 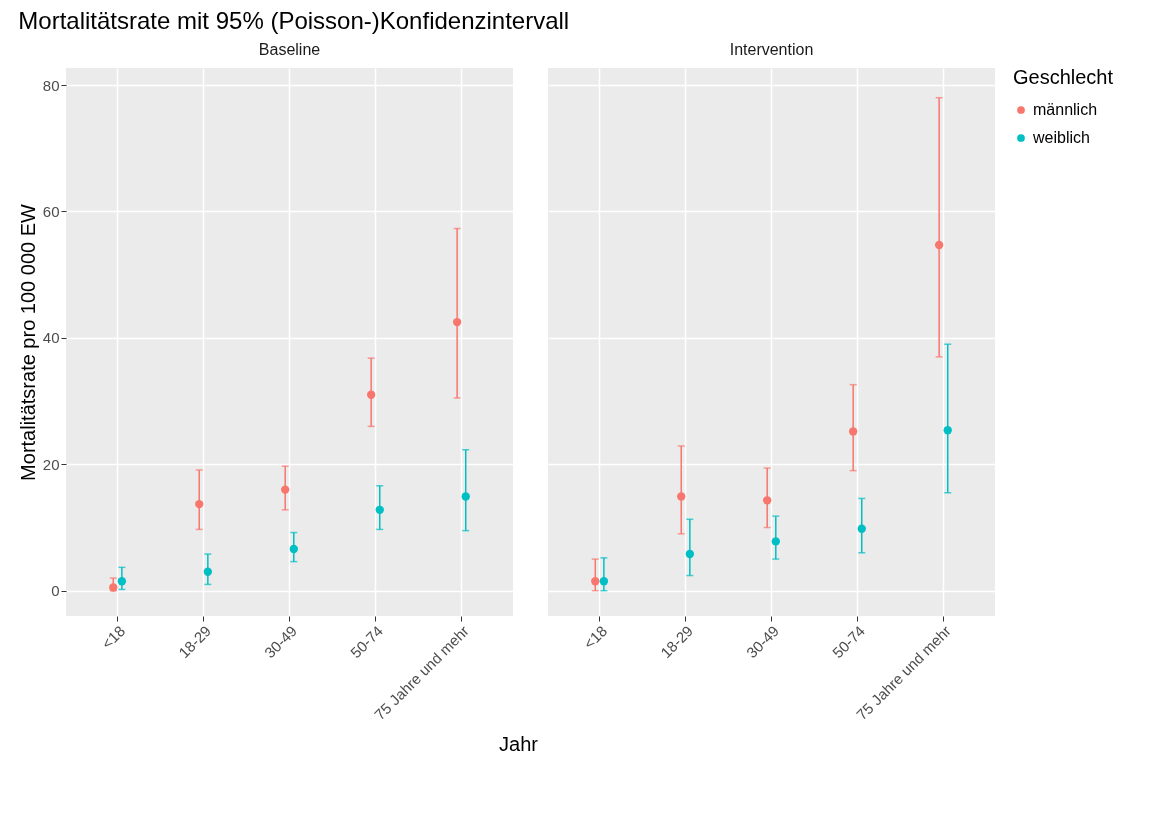 What do you see at coordinates (51, 338) in the screenshot?
I see `y-tick-label: 40` at bounding box center [51, 338].